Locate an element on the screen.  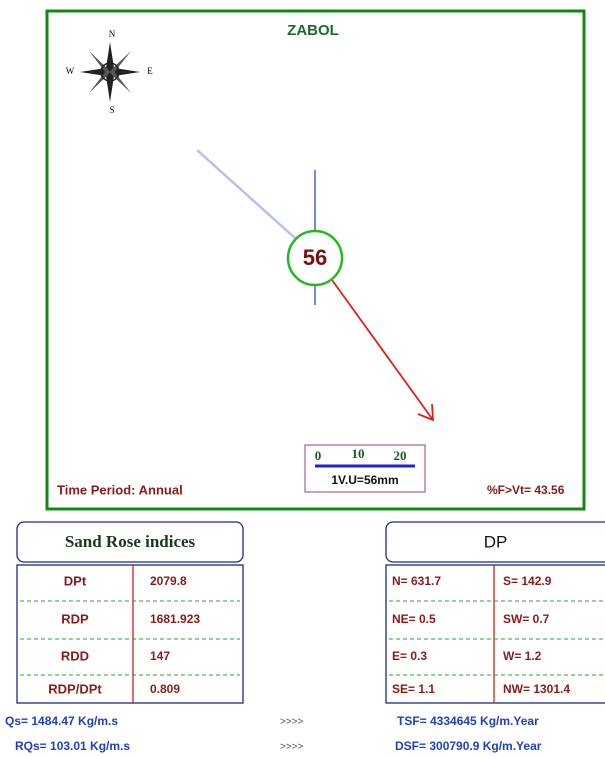
center-label: 56 is located at coordinates (315, 257).